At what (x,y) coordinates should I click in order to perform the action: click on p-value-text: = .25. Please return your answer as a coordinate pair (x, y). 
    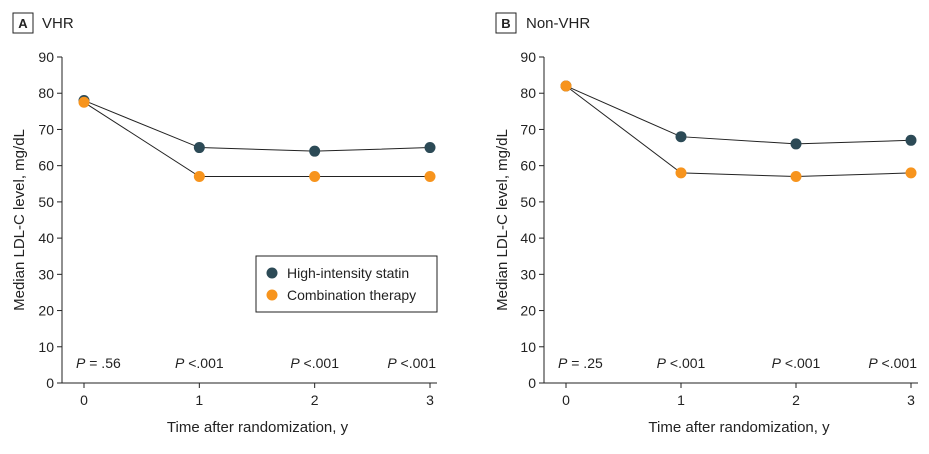
    Looking at the image, I should click on (585, 363).